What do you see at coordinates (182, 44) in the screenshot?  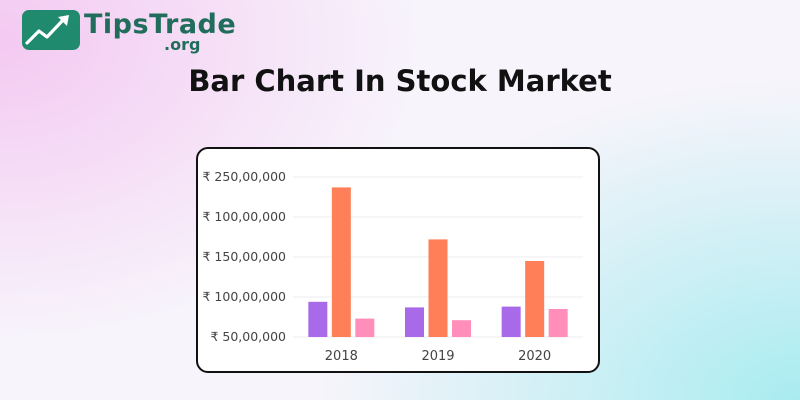 I see `logo-tld: .org` at bounding box center [182, 44].